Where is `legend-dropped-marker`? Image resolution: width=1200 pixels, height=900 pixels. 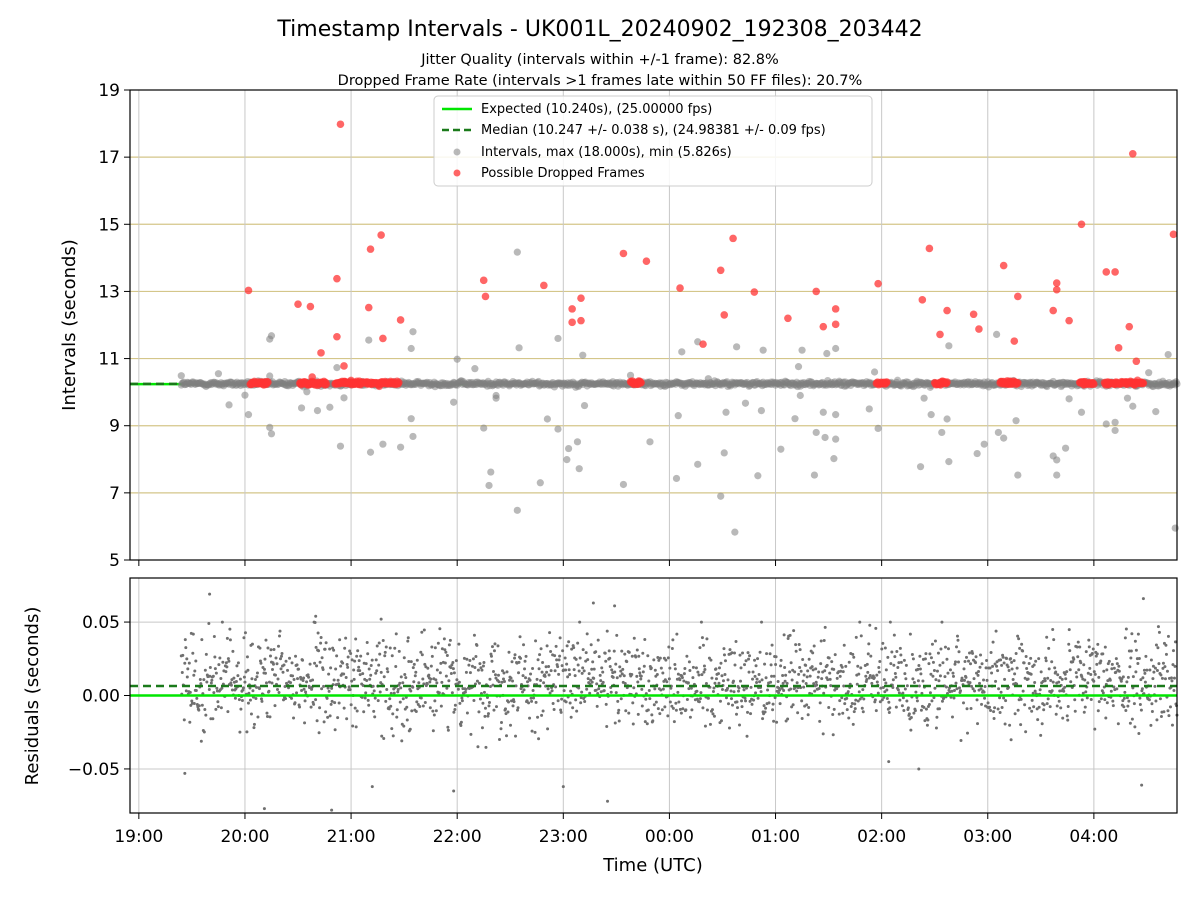
legend-dropped-marker is located at coordinates (457, 173).